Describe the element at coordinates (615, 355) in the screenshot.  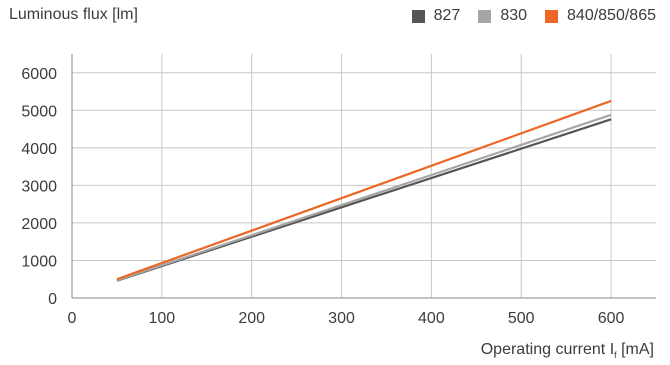
I see `x-axis-title-subscript: f` at that location.